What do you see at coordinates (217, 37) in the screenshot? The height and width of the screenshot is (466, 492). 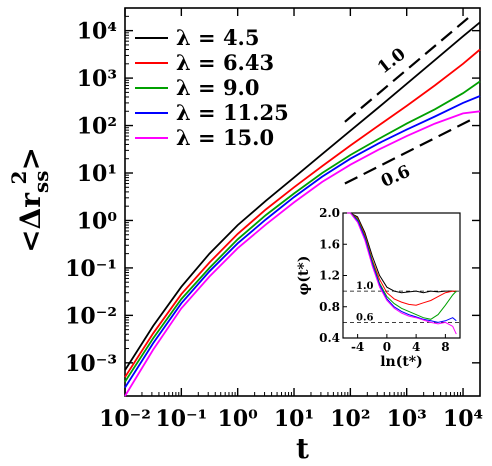 I see `legend-label-1: λ = 4.5` at bounding box center [217, 37].